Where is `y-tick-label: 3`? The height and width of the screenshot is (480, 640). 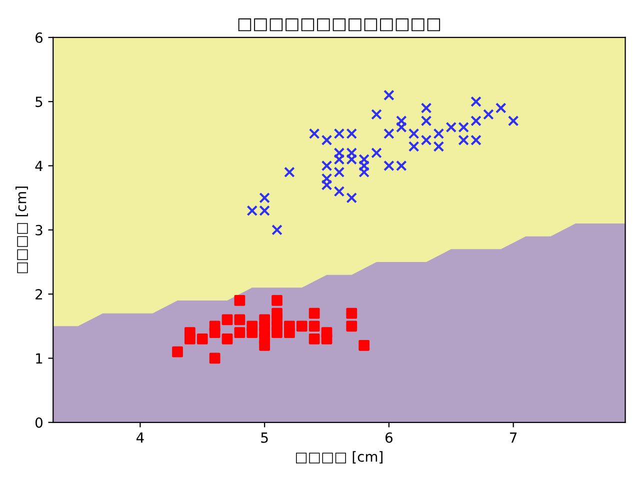
y-tick-label: 3 is located at coordinates (39, 230).